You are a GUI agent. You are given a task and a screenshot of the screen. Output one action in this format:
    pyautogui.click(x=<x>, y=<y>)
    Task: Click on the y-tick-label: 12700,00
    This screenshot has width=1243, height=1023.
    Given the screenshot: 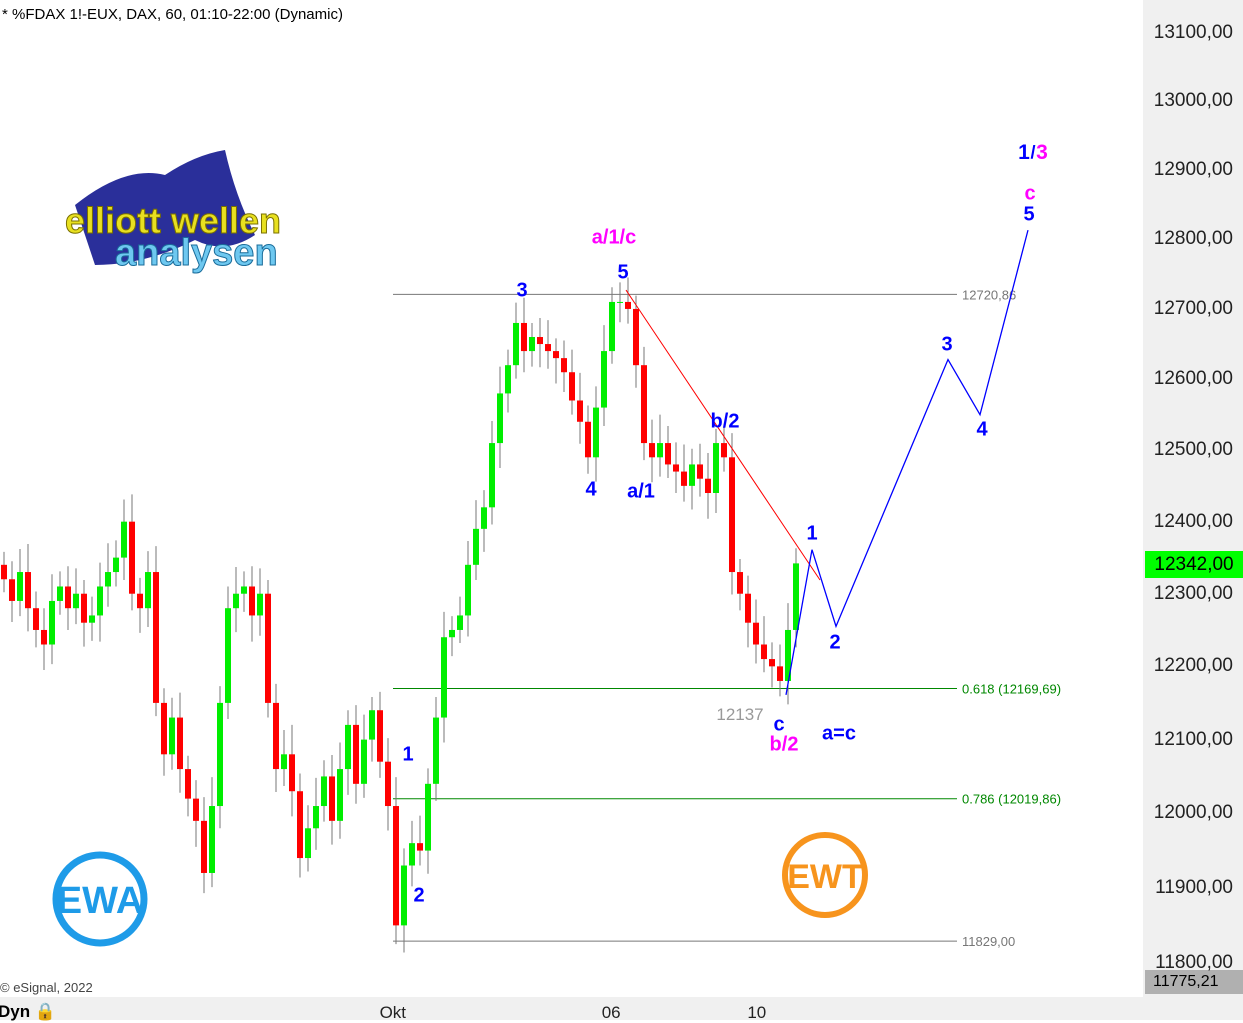 What is the action you would take?
    pyautogui.click(x=1193, y=308)
    